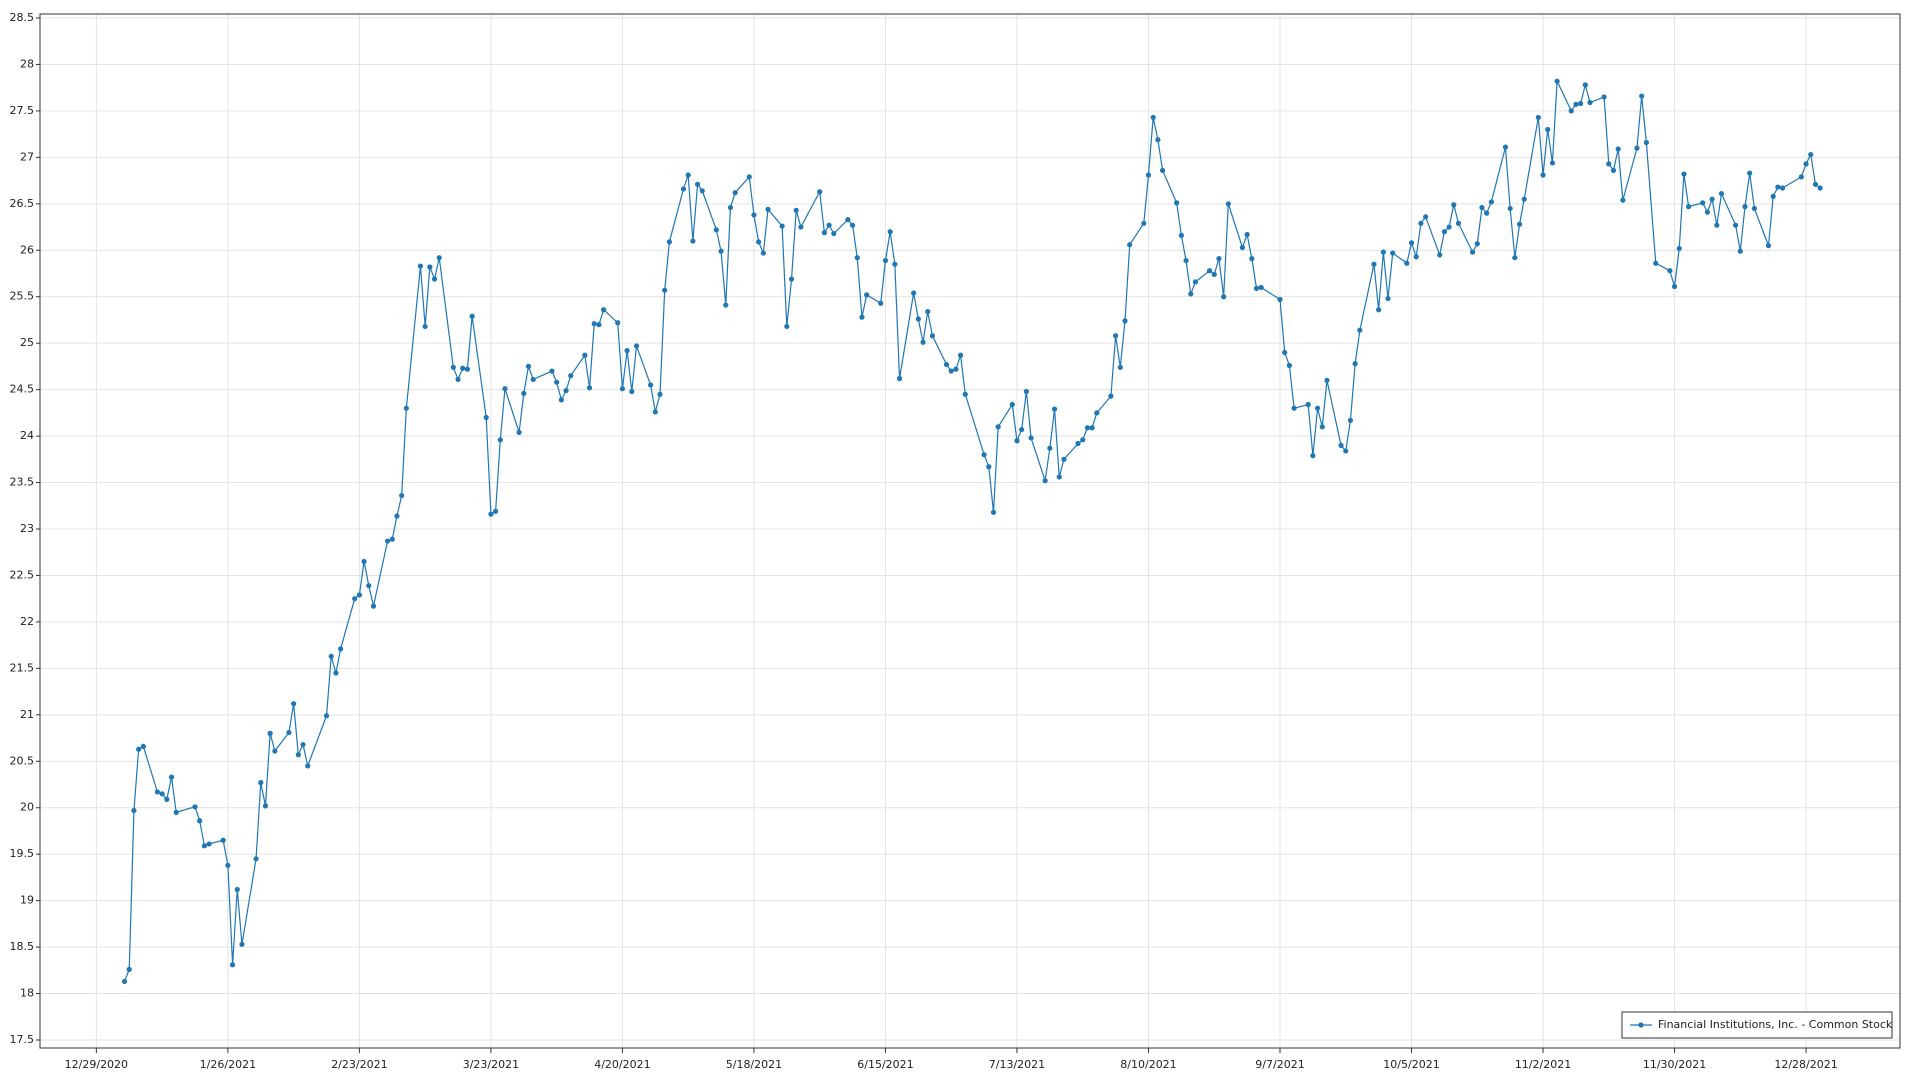 The image size is (1920, 1084). What do you see at coordinates (22, 389) in the screenshot?
I see `y-tick-label: 24.5` at bounding box center [22, 389].